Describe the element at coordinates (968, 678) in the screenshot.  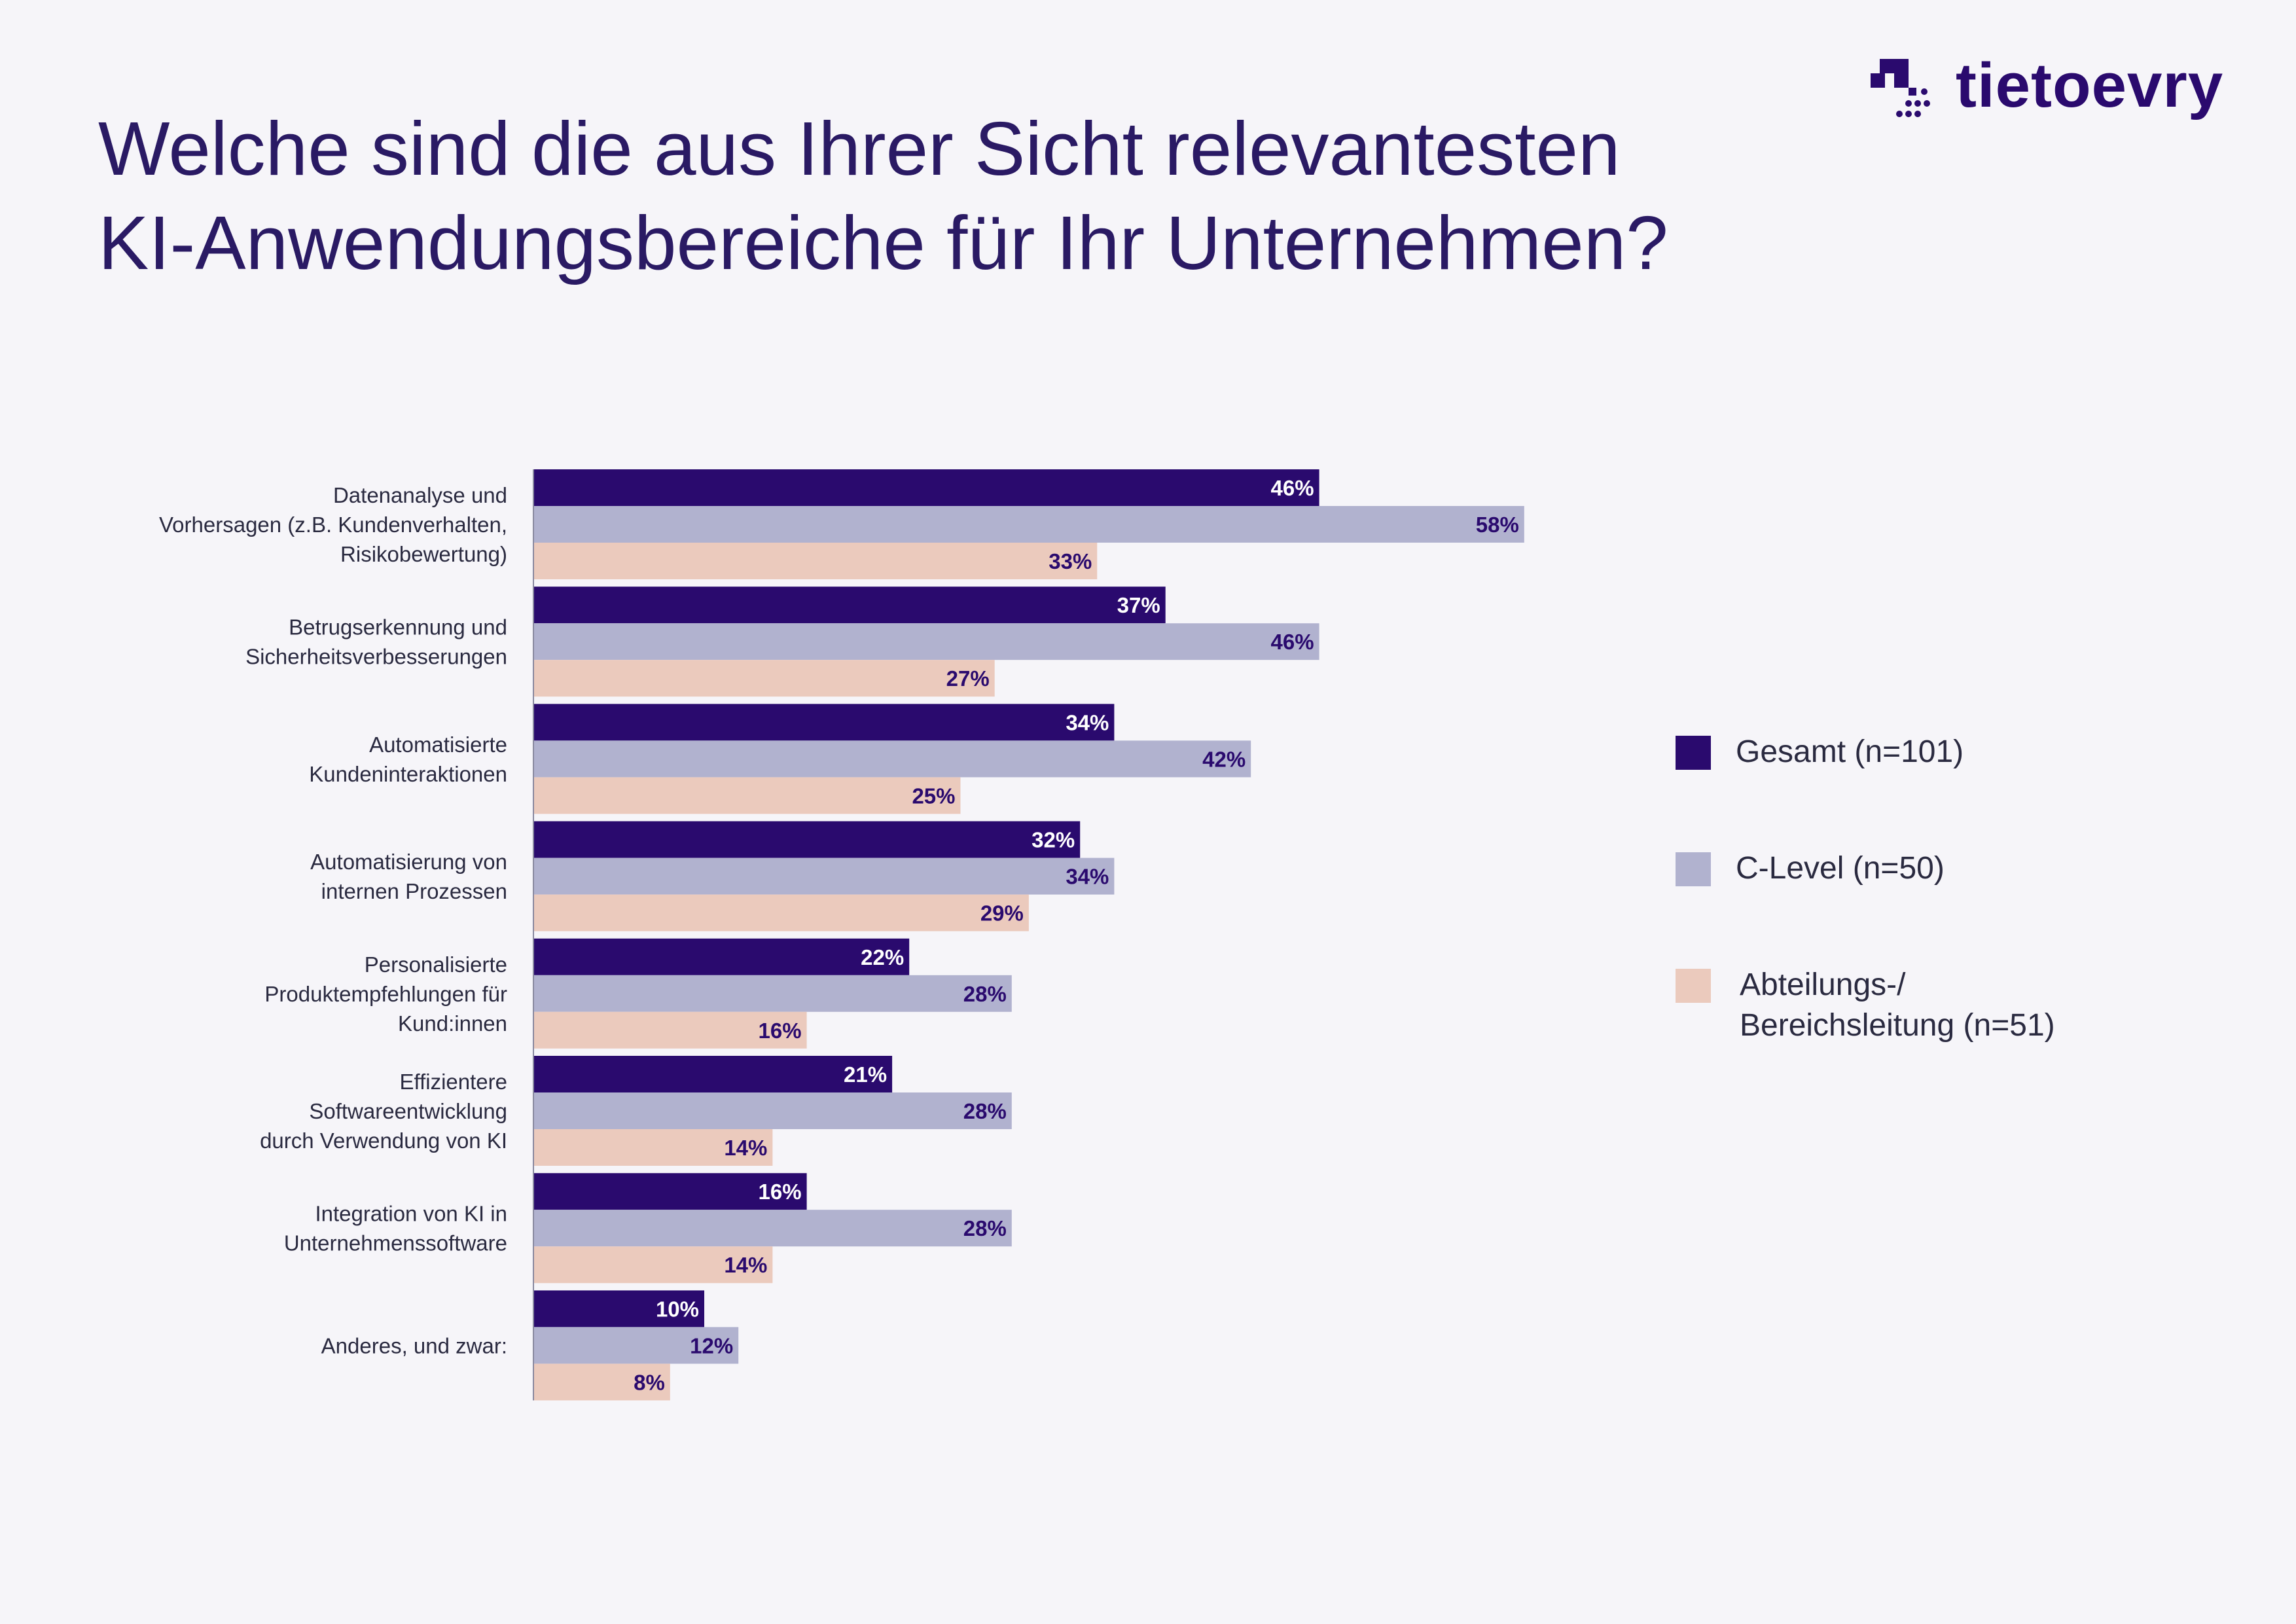
I see `data-label: 27%` at that location.